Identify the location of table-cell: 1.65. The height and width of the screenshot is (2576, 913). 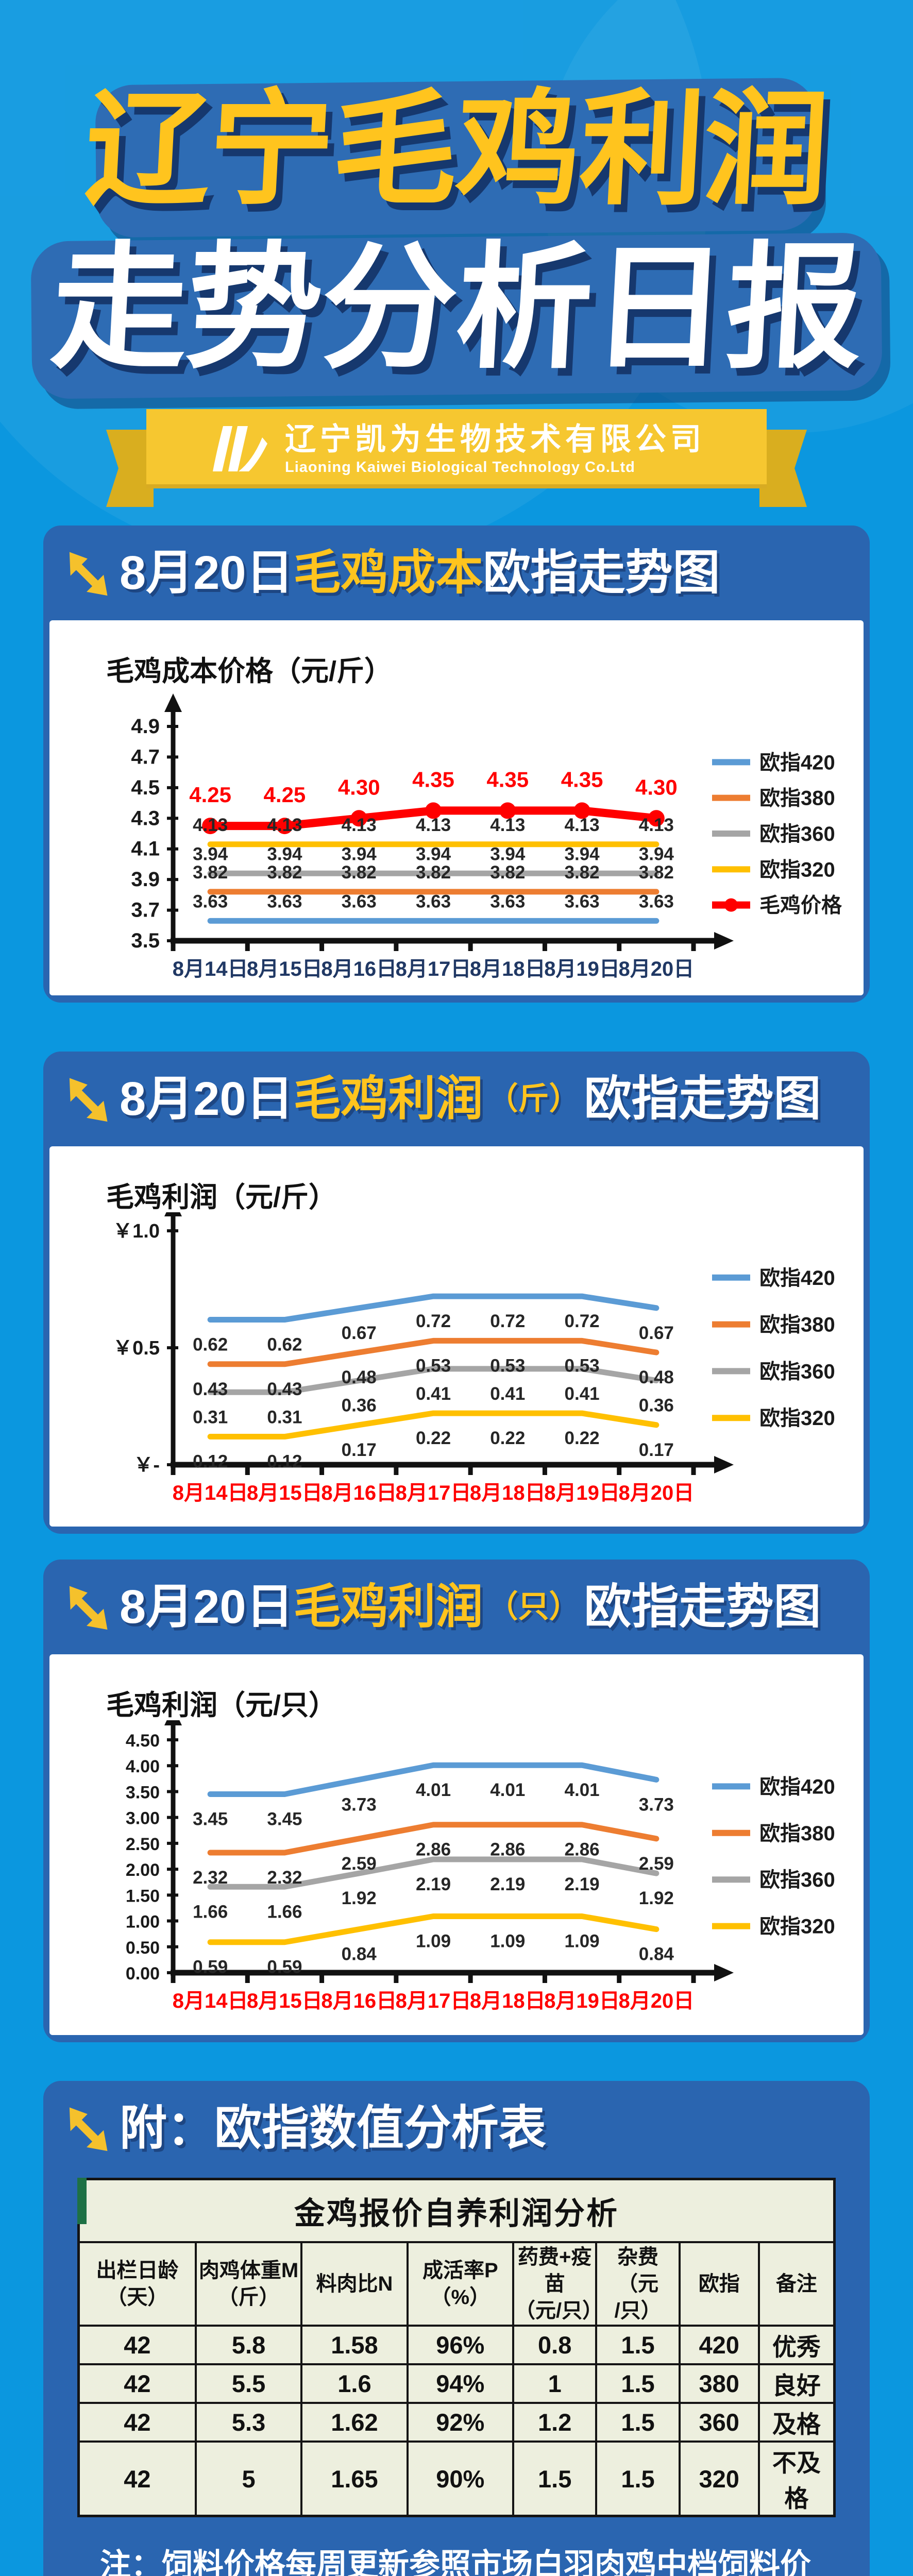
(354, 2479).